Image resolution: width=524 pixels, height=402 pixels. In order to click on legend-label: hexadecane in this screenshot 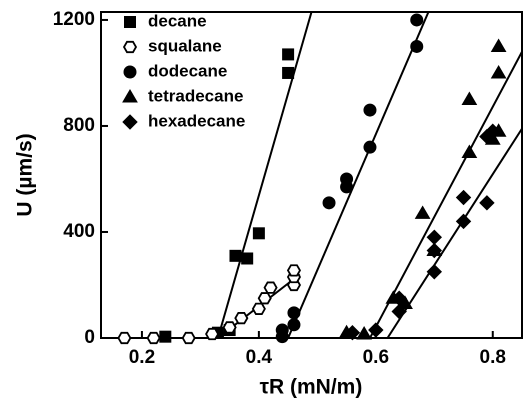, I will do `click(196, 120)`.